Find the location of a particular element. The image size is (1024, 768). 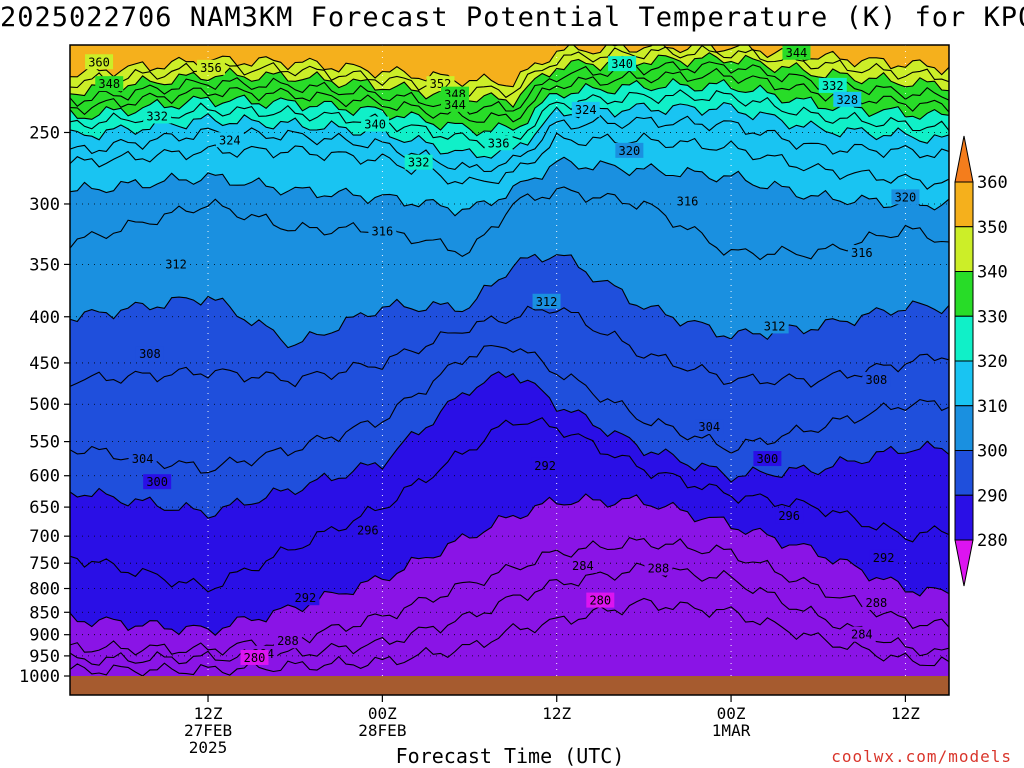

source-credit: coolwx.com/models is located at coordinates (921, 756).